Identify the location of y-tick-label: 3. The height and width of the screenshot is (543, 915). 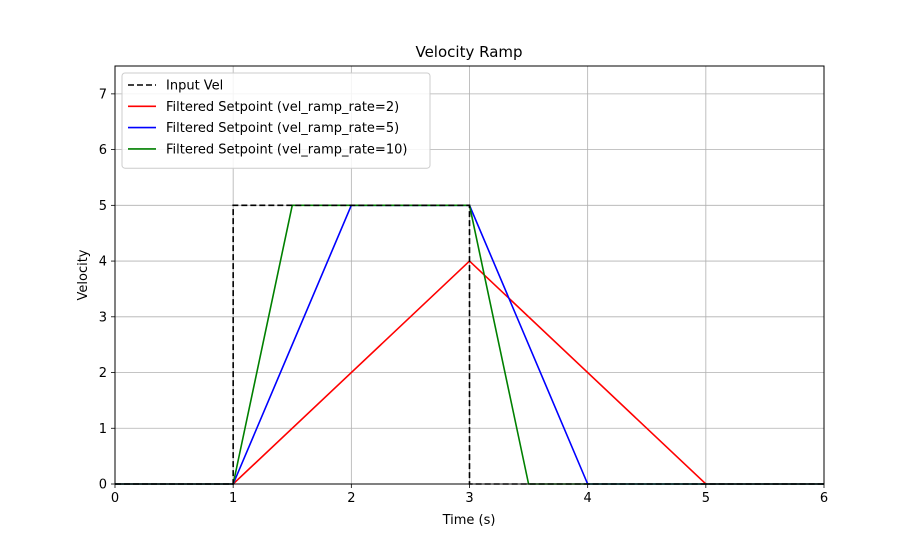
(103, 317).